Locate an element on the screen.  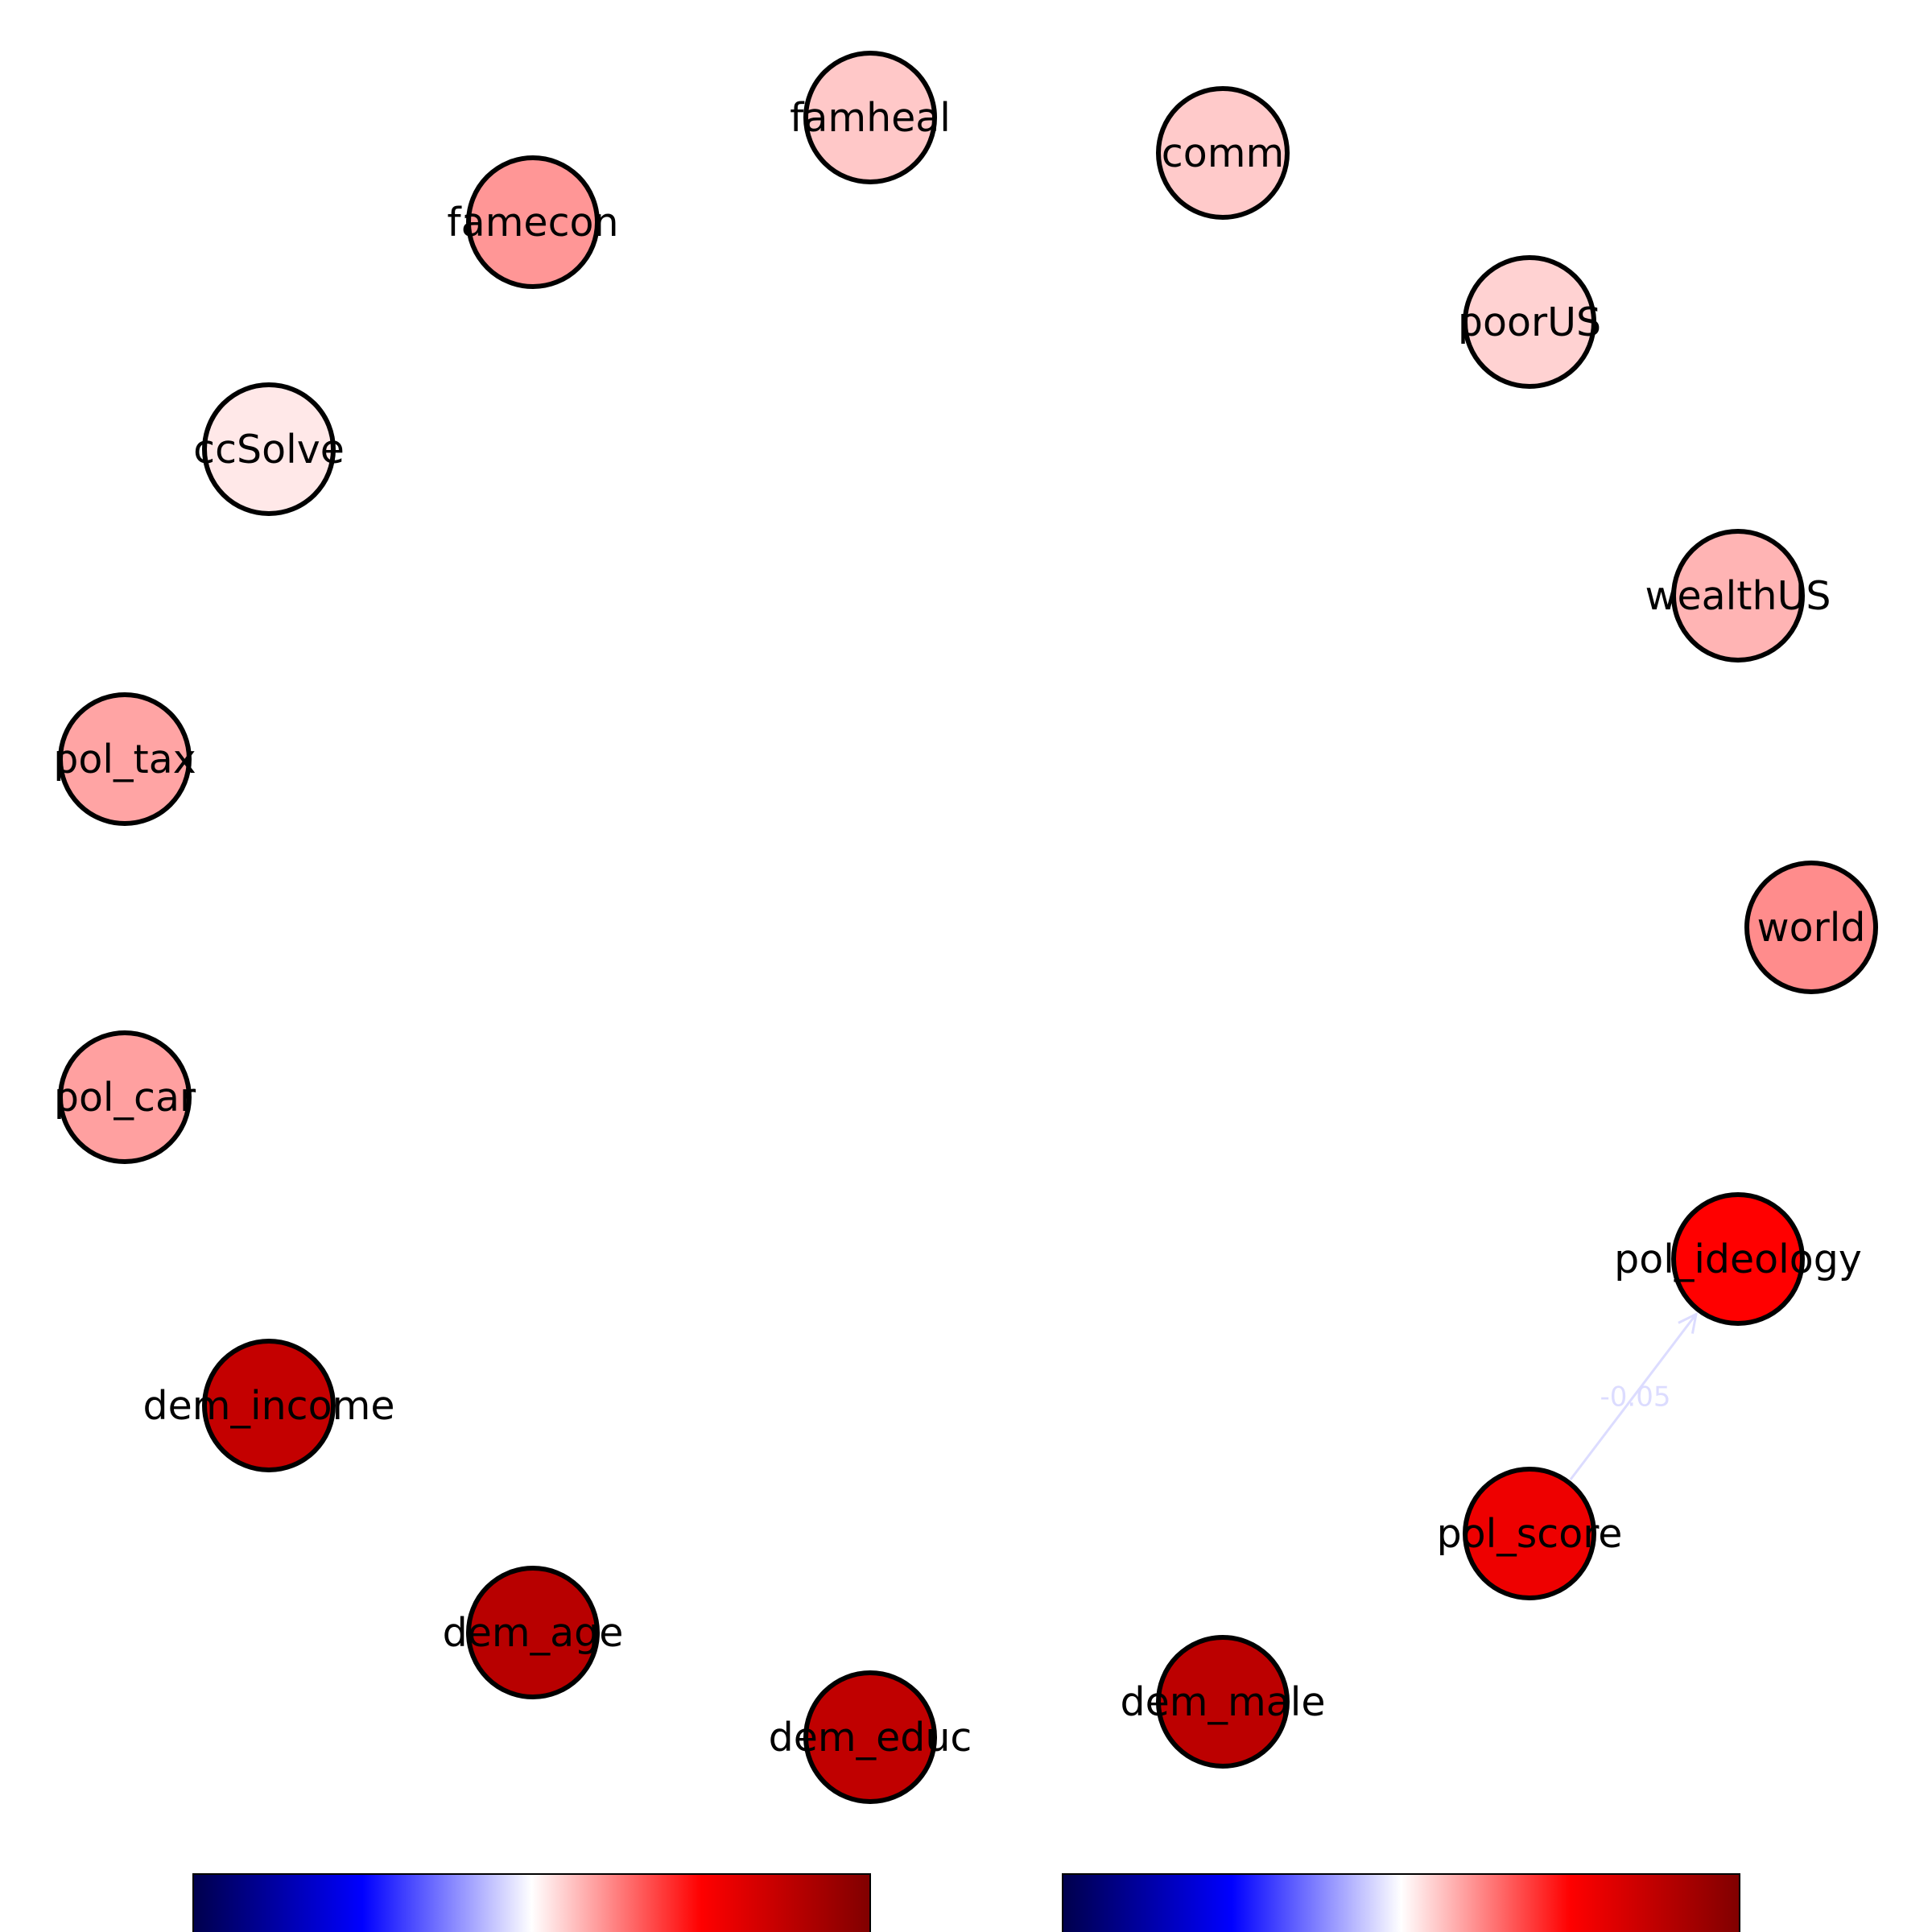
node-label: dem_educ is located at coordinates (870, 1738).